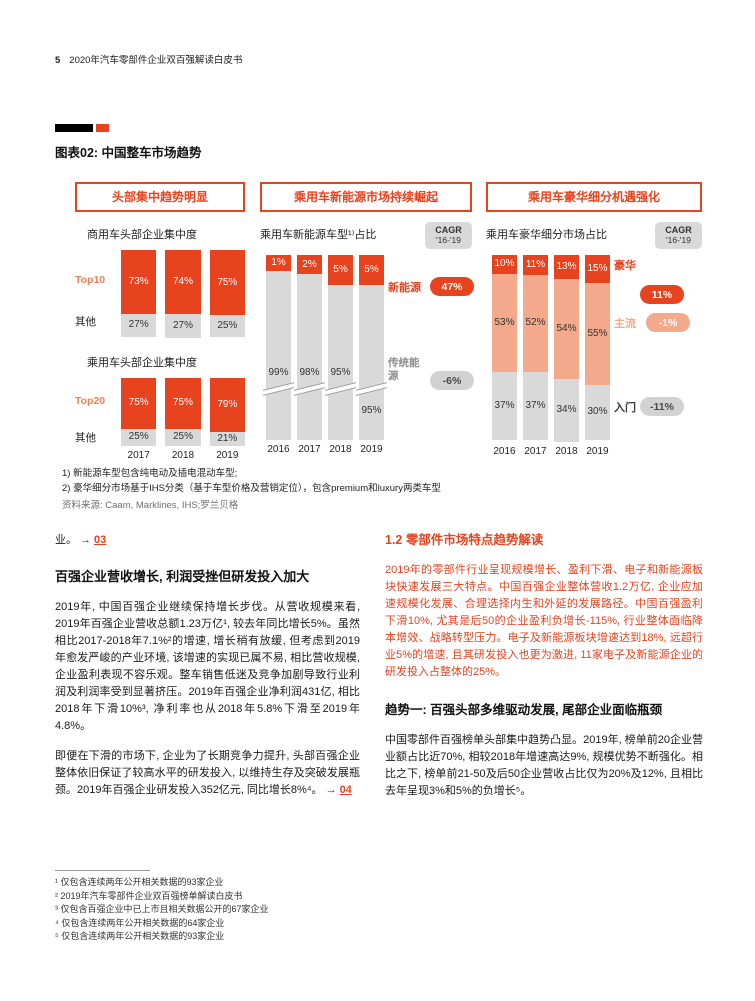  What do you see at coordinates (678, 230) in the screenshot?
I see `cagr-badge-title-2: CAGR` at bounding box center [678, 230].